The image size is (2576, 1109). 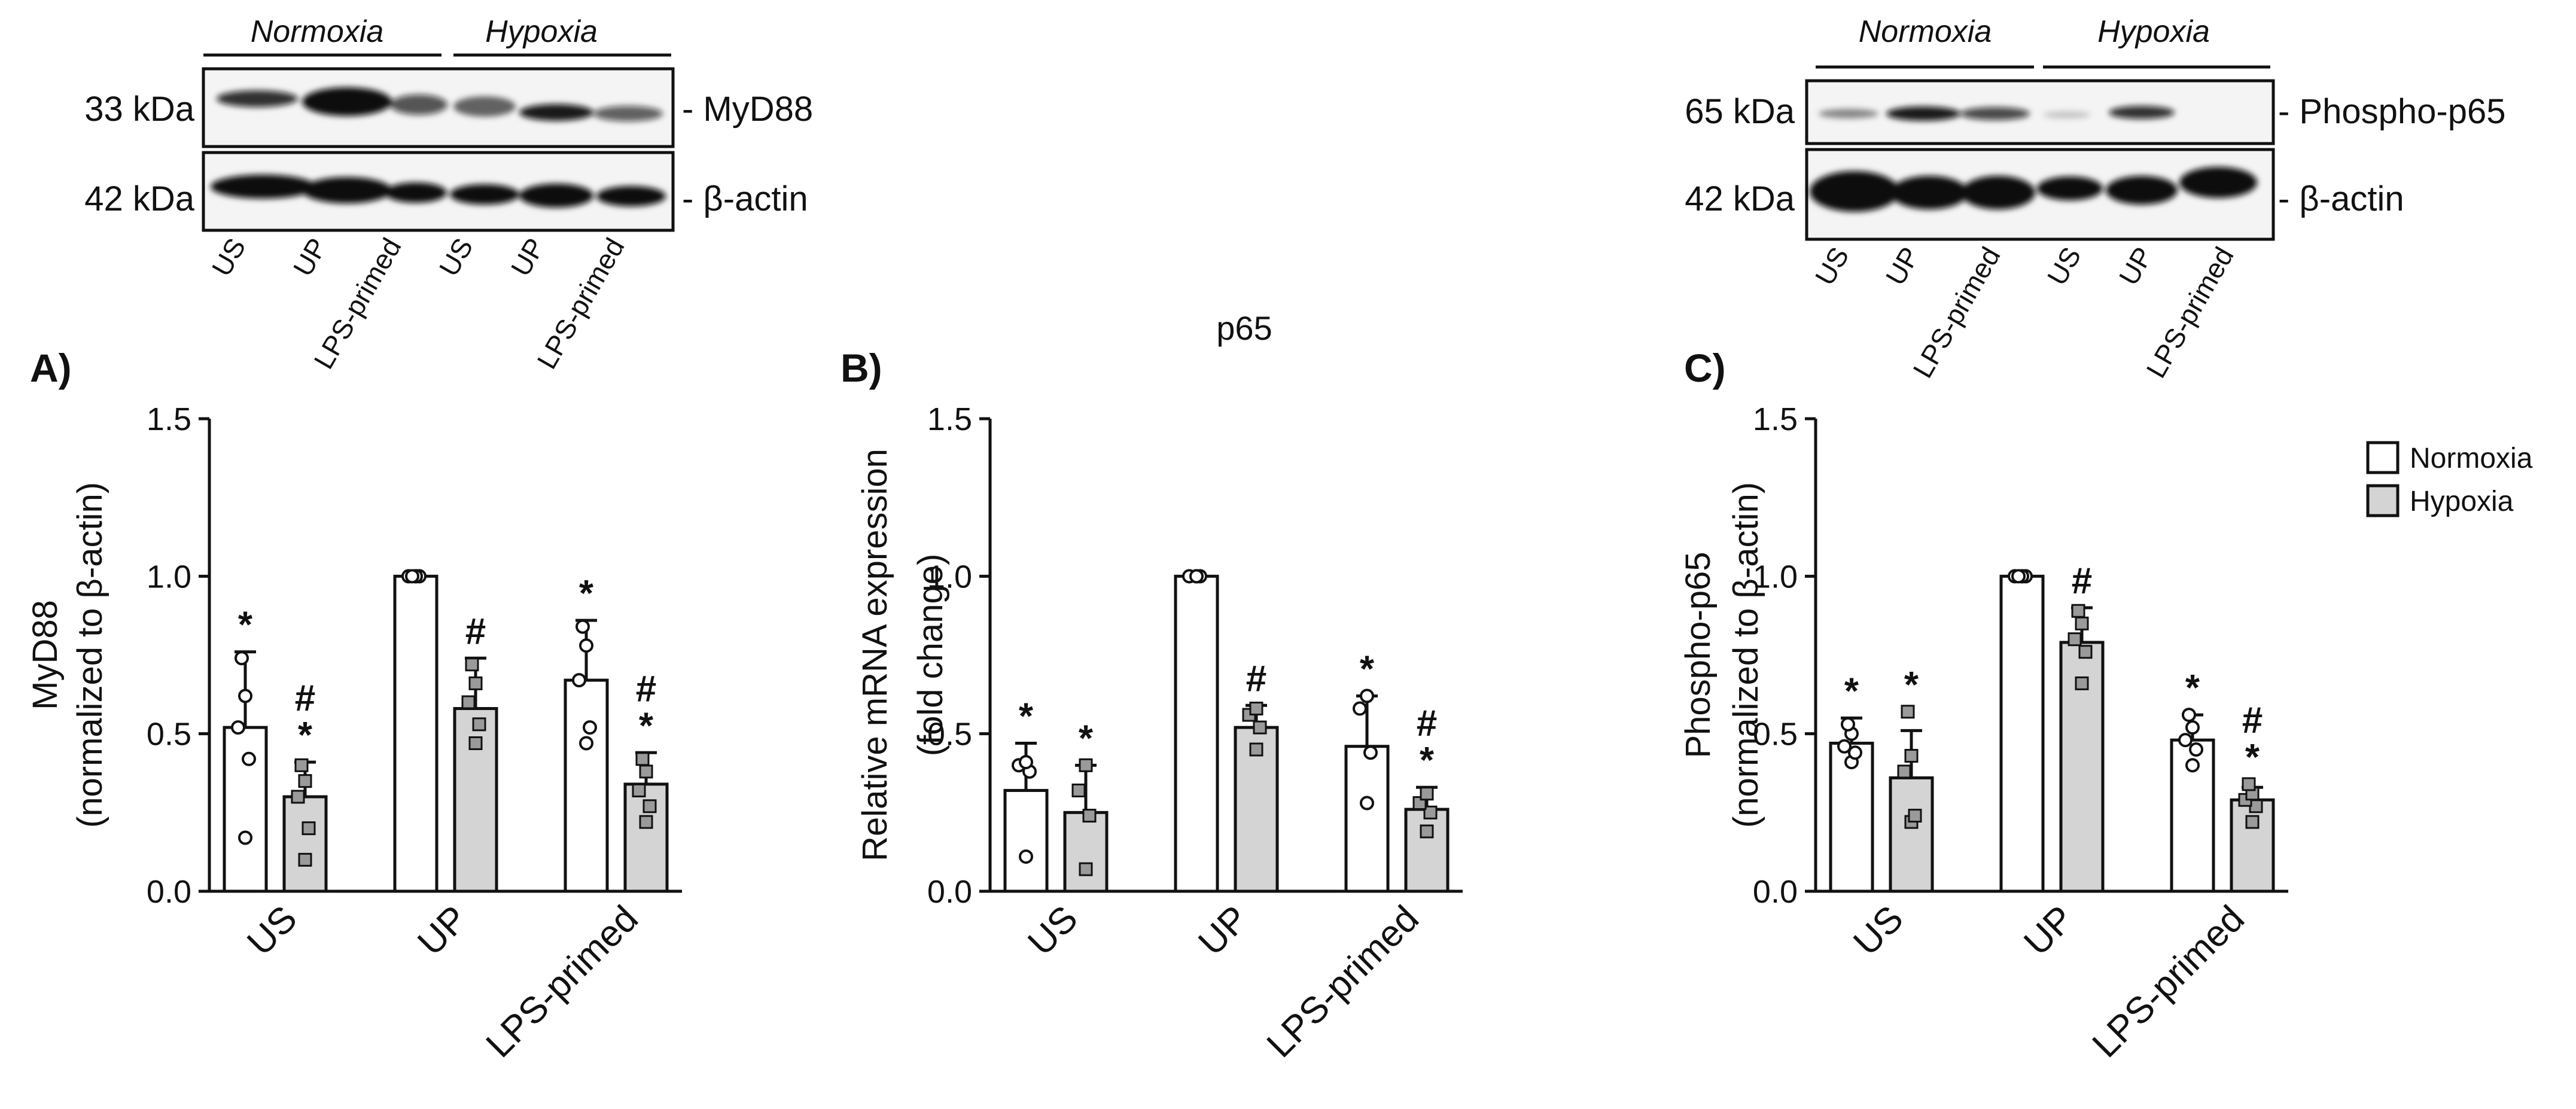 What do you see at coordinates (1053, 931) in the screenshot?
I see `x-category-label: US` at bounding box center [1053, 931].